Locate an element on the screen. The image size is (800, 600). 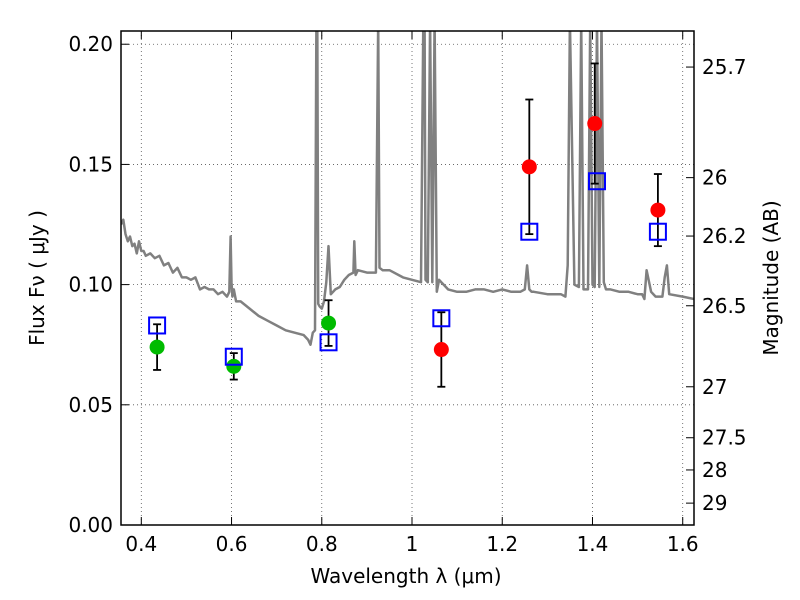
mag-tick-label: 26.2 is located at coordinates (724, 236).